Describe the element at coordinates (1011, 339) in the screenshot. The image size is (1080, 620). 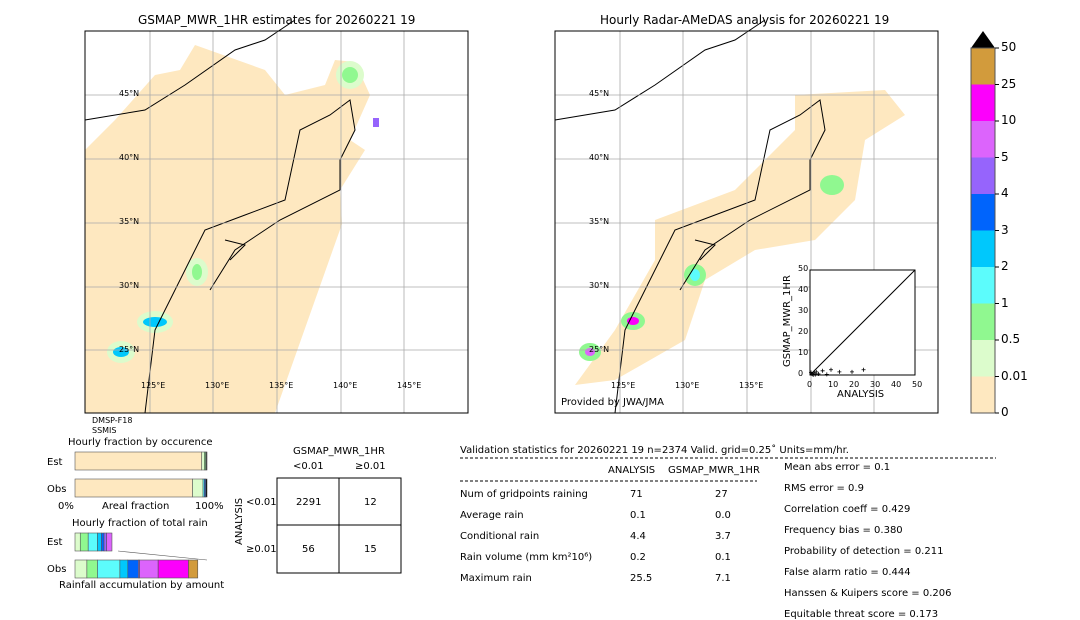
I see `colorbar-tick-label: 0.5` at that location.